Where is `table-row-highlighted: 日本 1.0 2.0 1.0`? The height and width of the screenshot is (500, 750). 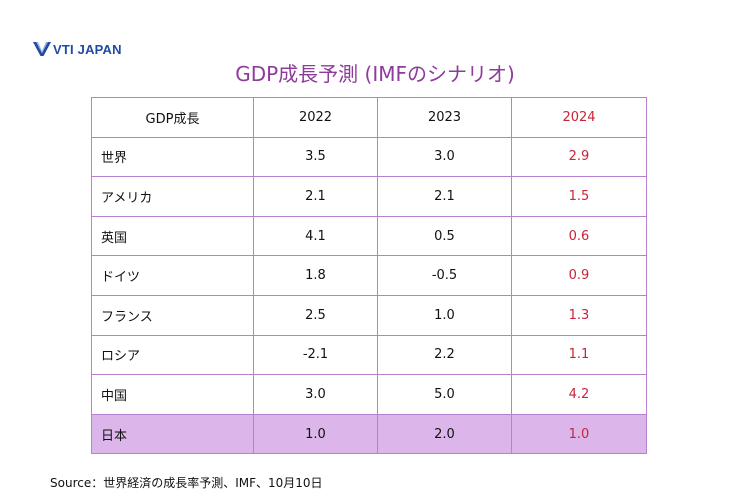 table-row-highlighted: 日本 1.0 2.0 1.0 is located at coordinates (369, 434).